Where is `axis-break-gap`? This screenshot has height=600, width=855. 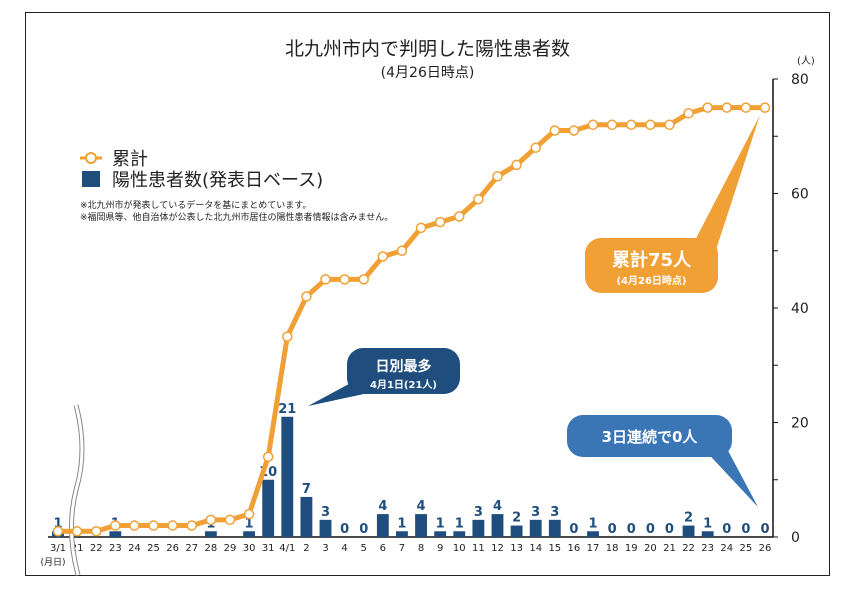
axis-break-gap is located at coordinates (77, 490).